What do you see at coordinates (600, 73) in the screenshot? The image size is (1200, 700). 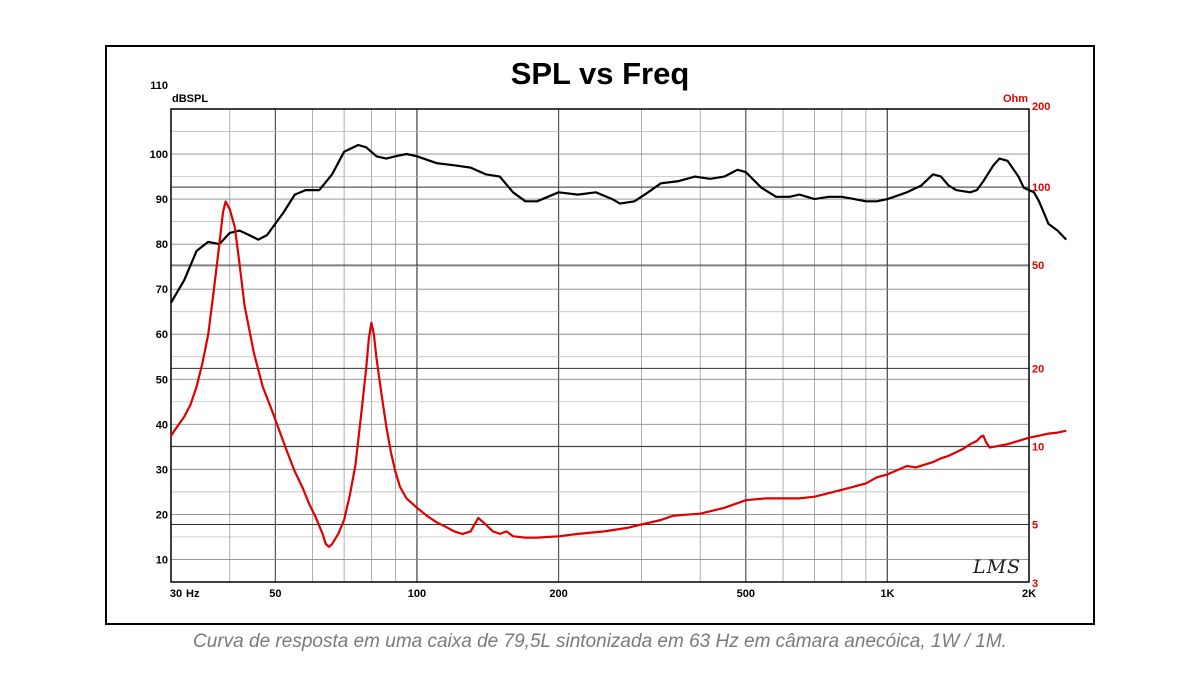 I see `chart-title: SPL vs Freq` at bounding box center [600, 73].